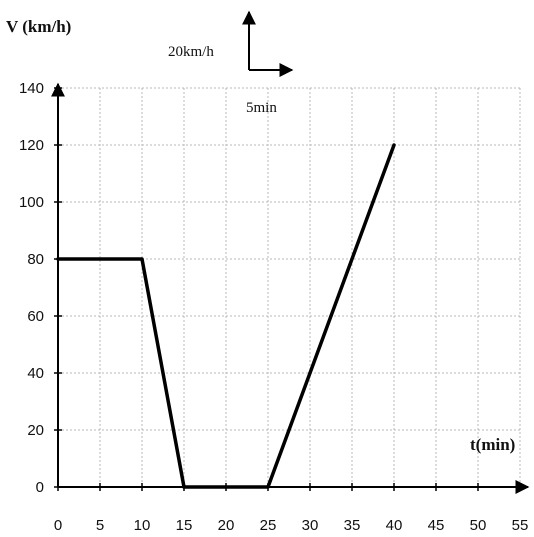 This screenshot has height=537, width=534. Describe the element at coordinates (35, 316) in the screenshot. I see `y-tick-label: 60` at that location.